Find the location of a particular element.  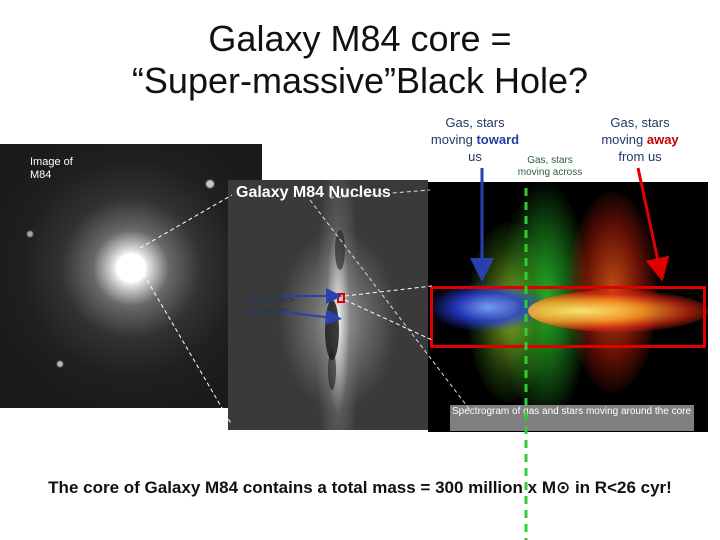

core-highlight-box is located at coordinates (568, 317).